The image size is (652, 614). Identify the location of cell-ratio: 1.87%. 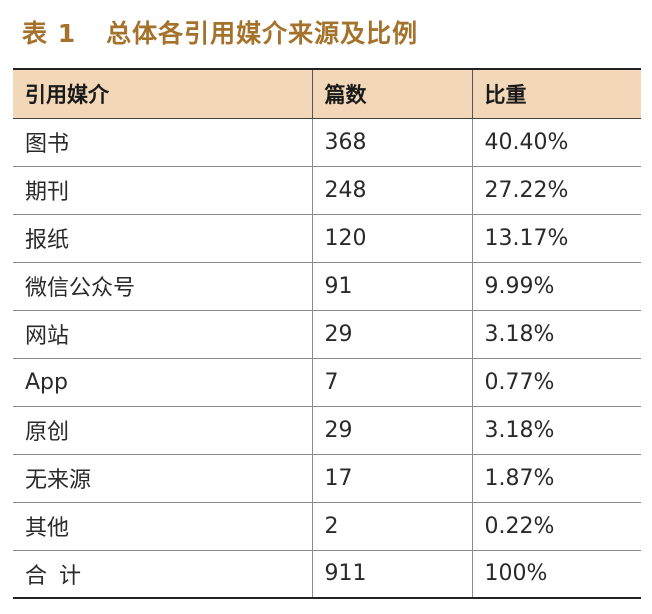
(556, 478).